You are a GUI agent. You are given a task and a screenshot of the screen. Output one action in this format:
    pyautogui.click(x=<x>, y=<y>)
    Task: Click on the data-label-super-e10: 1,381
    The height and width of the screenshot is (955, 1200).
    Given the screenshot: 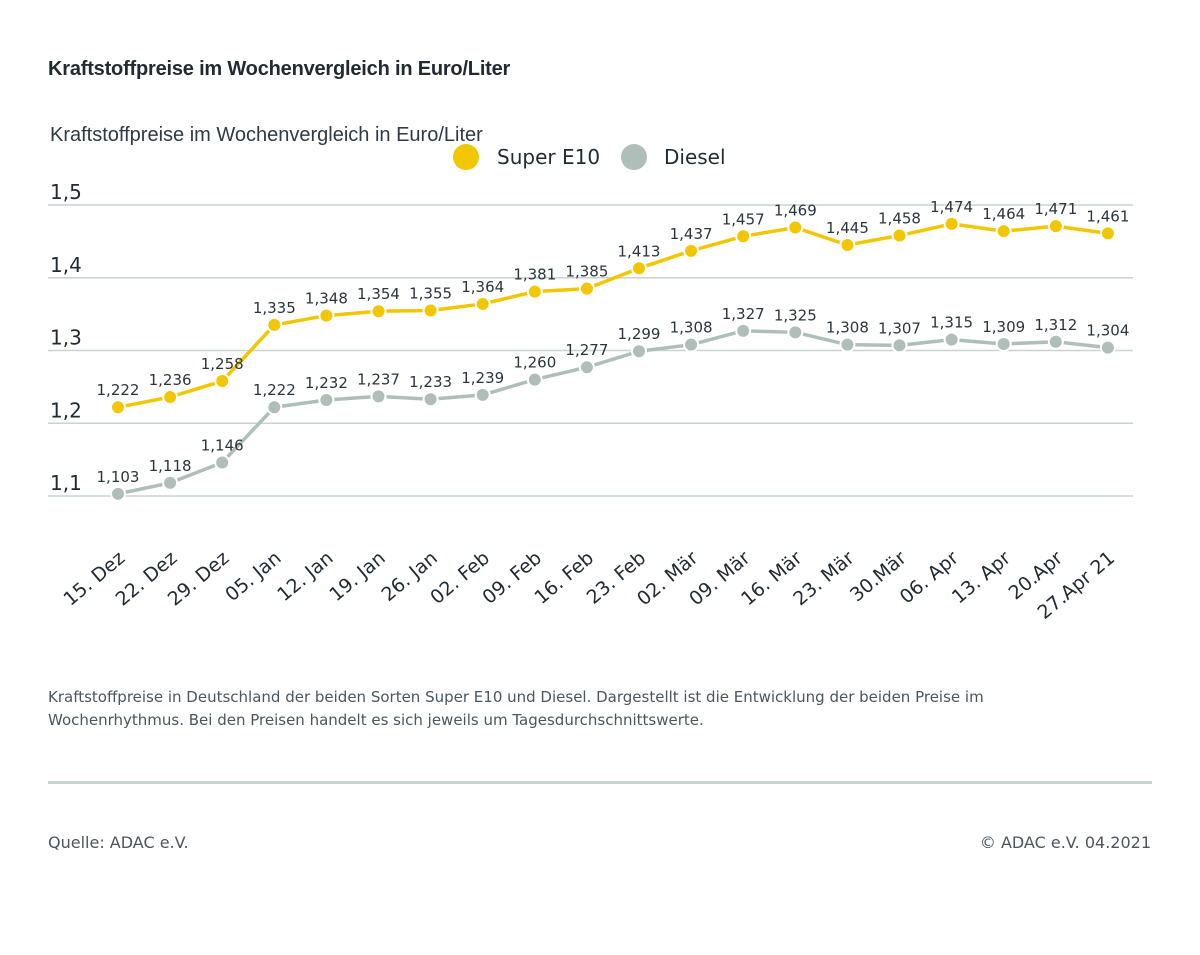 What is the action you would take?
    pyautogui.click(x=534, y=275)
    